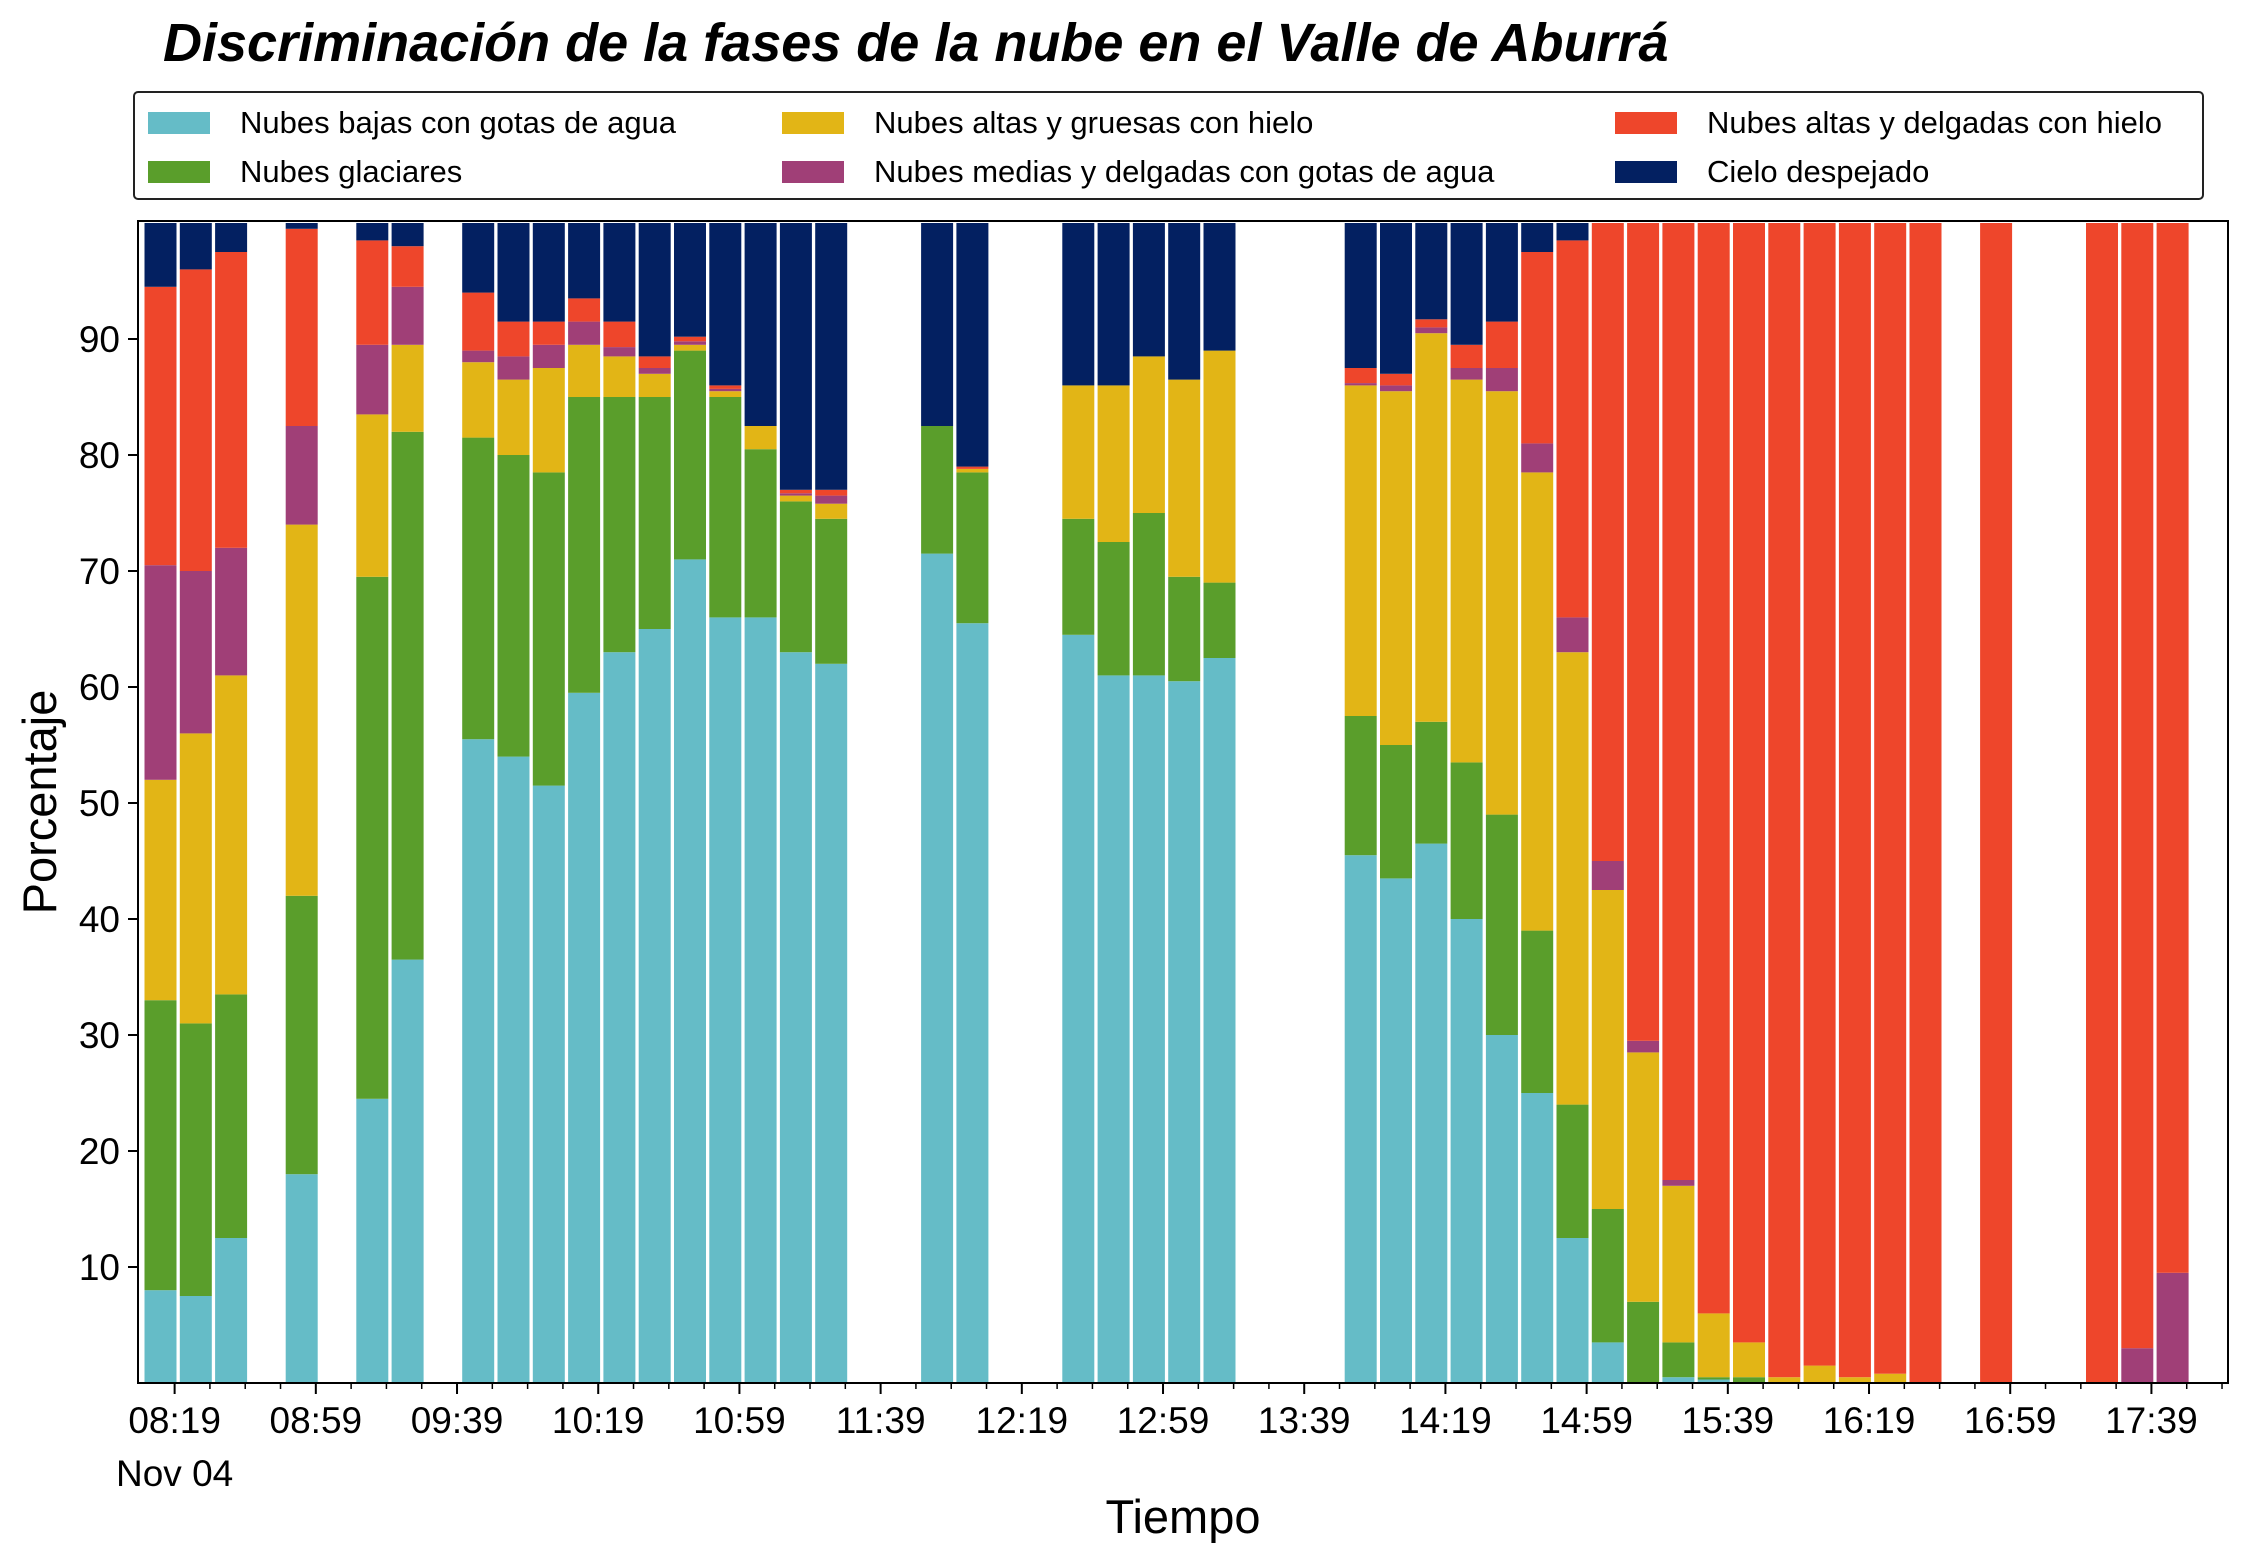  What do you see at coordinates (1646, 123) in the screenshot?
I see `legend-swatch-nubes-altas-delgadas` at bounding box center [1646, 123].